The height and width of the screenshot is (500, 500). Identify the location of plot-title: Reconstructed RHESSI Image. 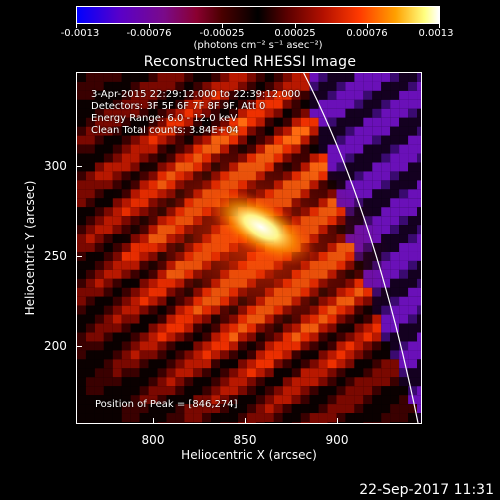
(250, 62).